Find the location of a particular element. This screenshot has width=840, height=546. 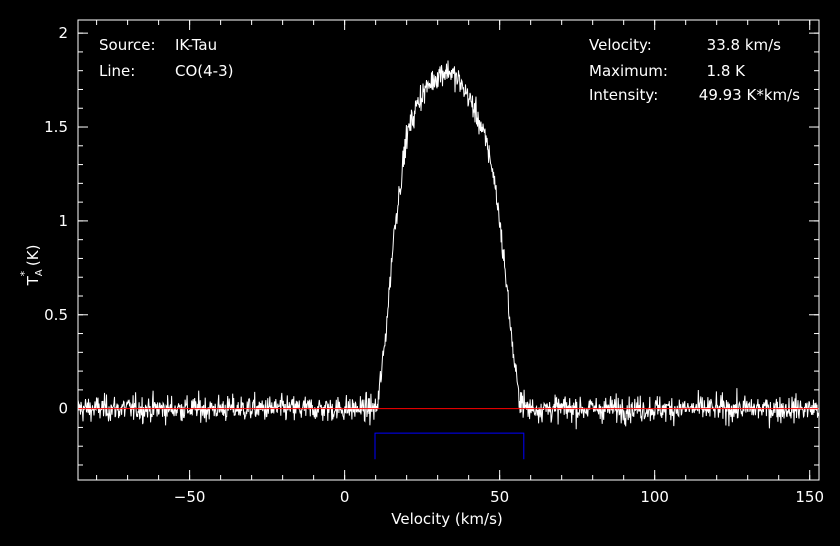

x-tick-label: −50 is located at coordinates (190, 497).